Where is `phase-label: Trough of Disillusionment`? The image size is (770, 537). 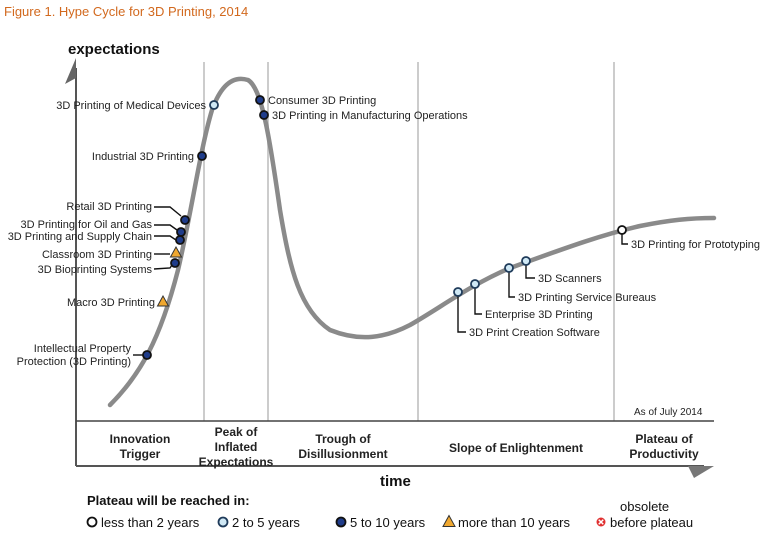 phase-label: Trough of Disillusionment is located at coordinates (342, 446).